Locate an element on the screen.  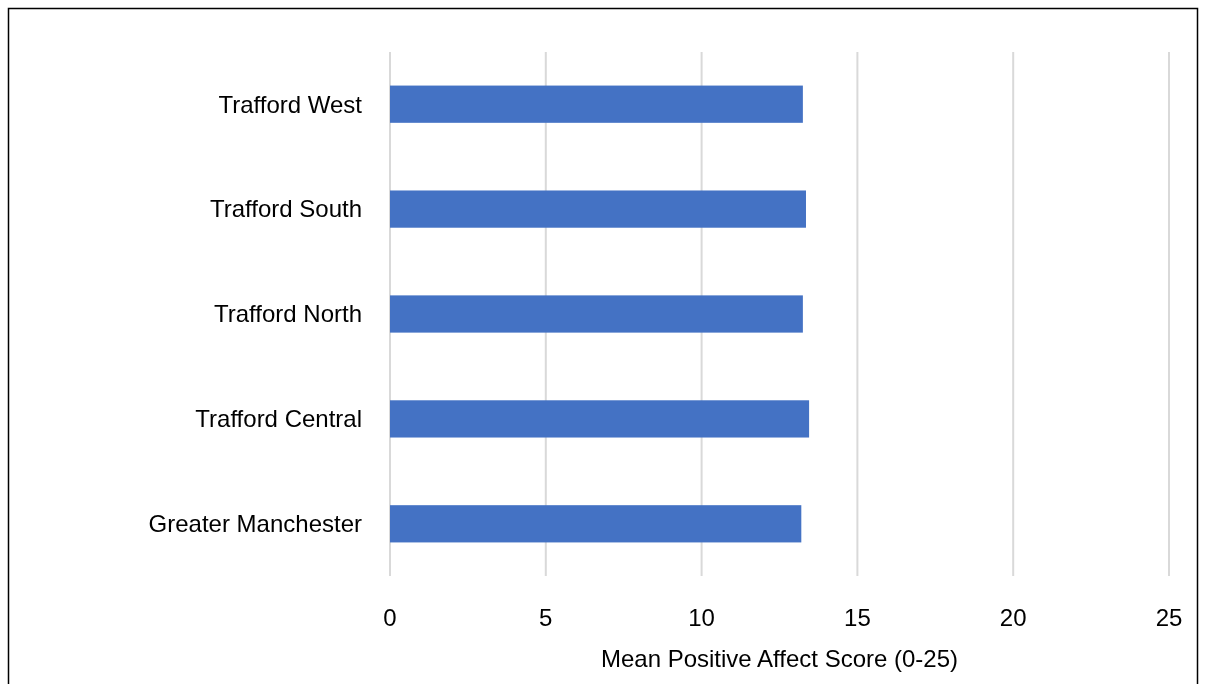
y-tick-label: Trafford Central is located at coordinates (278, 419).